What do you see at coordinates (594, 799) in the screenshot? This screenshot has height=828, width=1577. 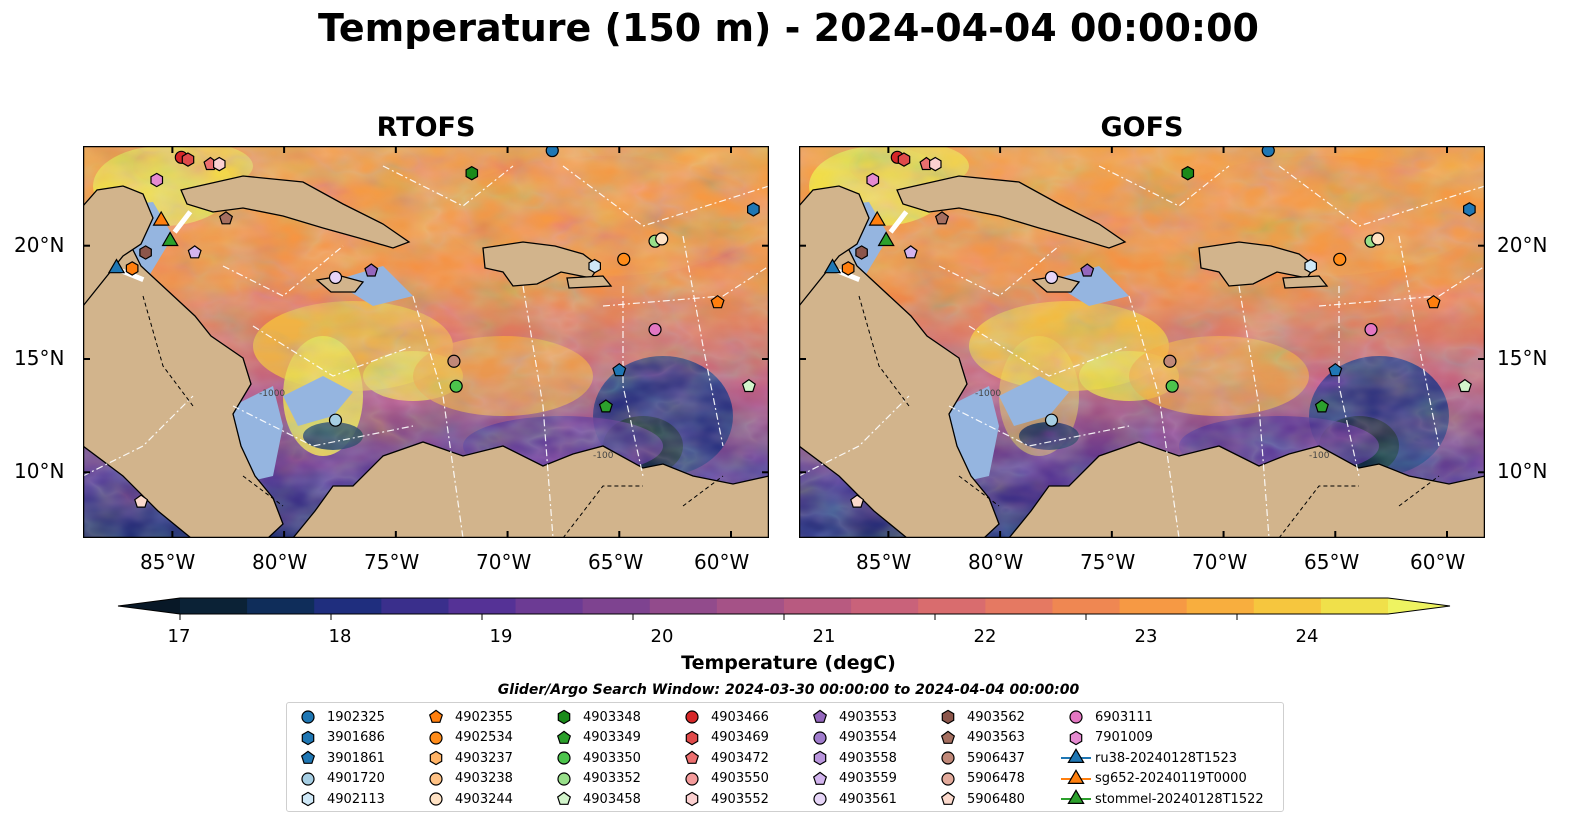 I see `legend-entry: 4903458` at bounding box center [594, 799].